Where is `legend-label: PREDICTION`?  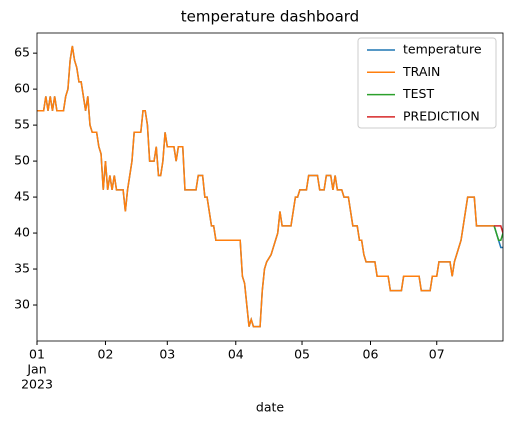
legend-label: PREDICTION is located at coordinates (441, 115).